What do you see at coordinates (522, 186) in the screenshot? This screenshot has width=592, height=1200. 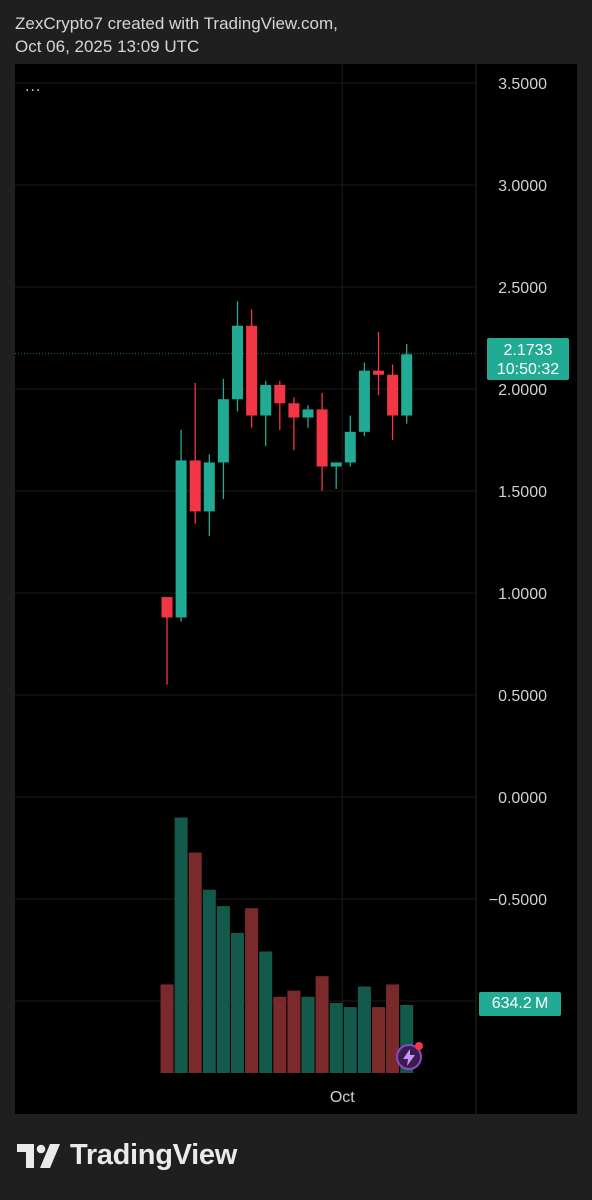 I see `y-tick-label: 3.0000` at bounding box center [522, 186].